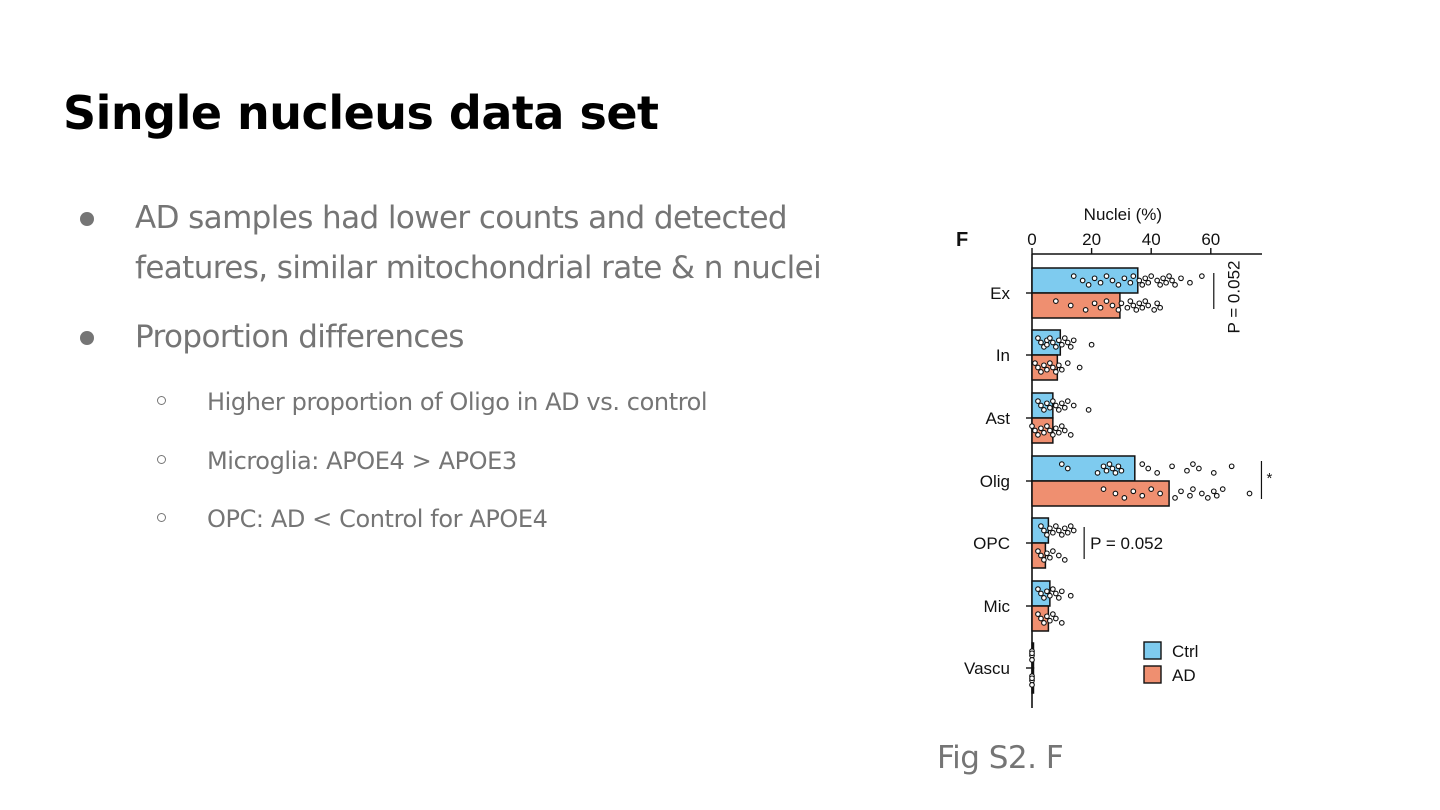  Describe the element at coordinates (1184, 675) in the screenshot. I see `legend-label: AD` at that location.